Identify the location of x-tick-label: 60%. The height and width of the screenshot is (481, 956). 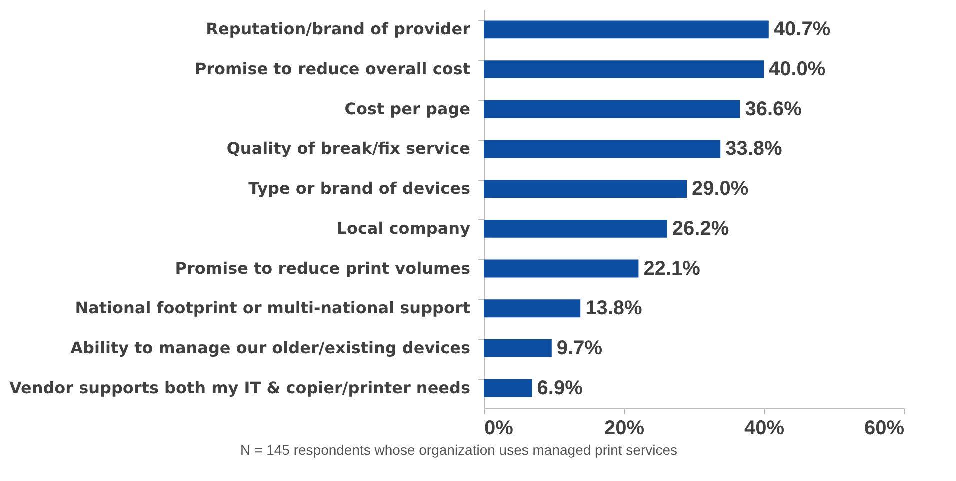
(884, 429).